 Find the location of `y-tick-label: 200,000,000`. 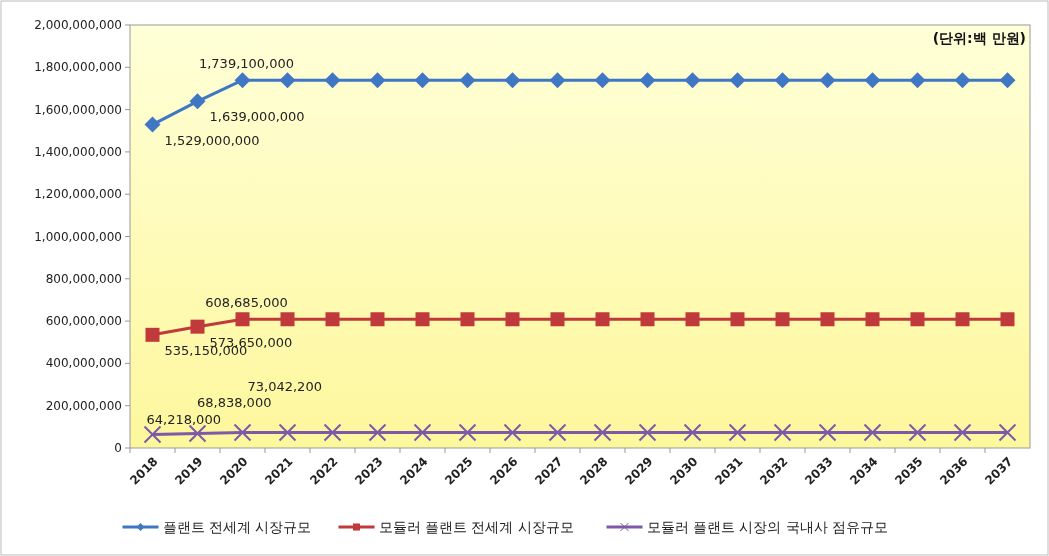

y-tick-label: 200,000,000 is located at coordinates (83, 405).